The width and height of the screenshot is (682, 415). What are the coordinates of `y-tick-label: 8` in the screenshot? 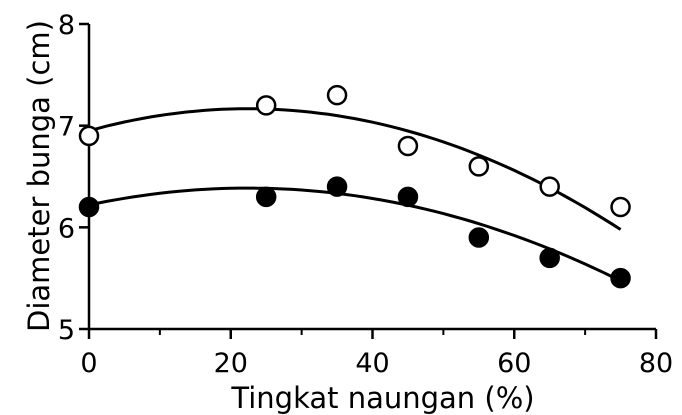 It's located at (66, 25).